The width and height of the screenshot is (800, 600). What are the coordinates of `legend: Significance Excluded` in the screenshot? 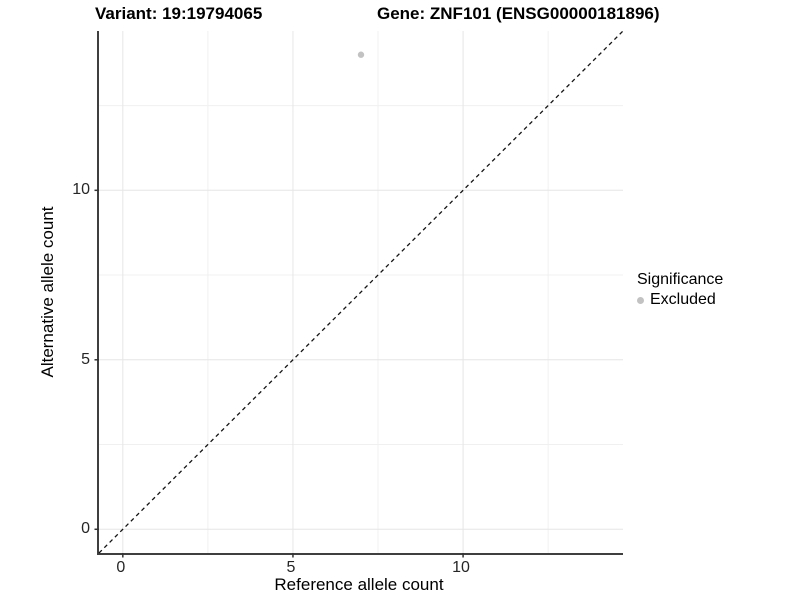 It's located at (680, 290).